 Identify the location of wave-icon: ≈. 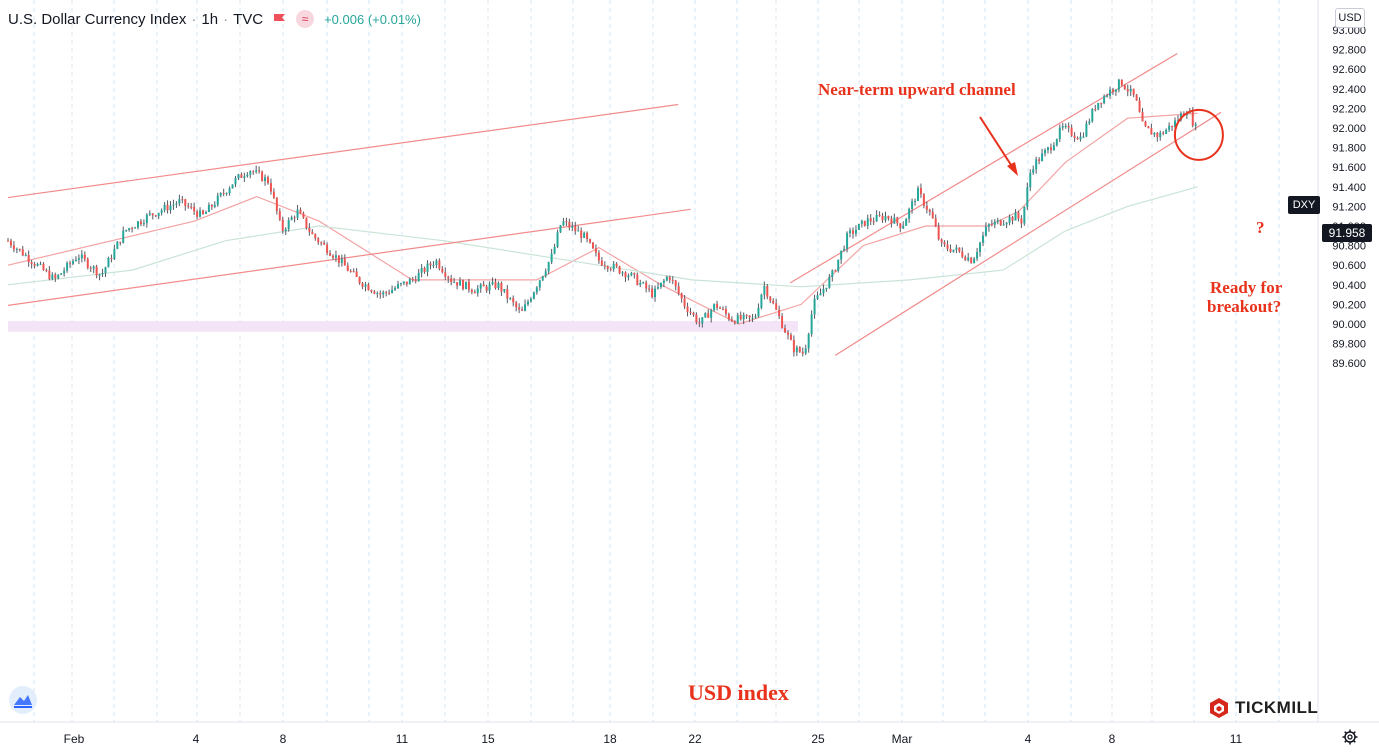
(305, 19).